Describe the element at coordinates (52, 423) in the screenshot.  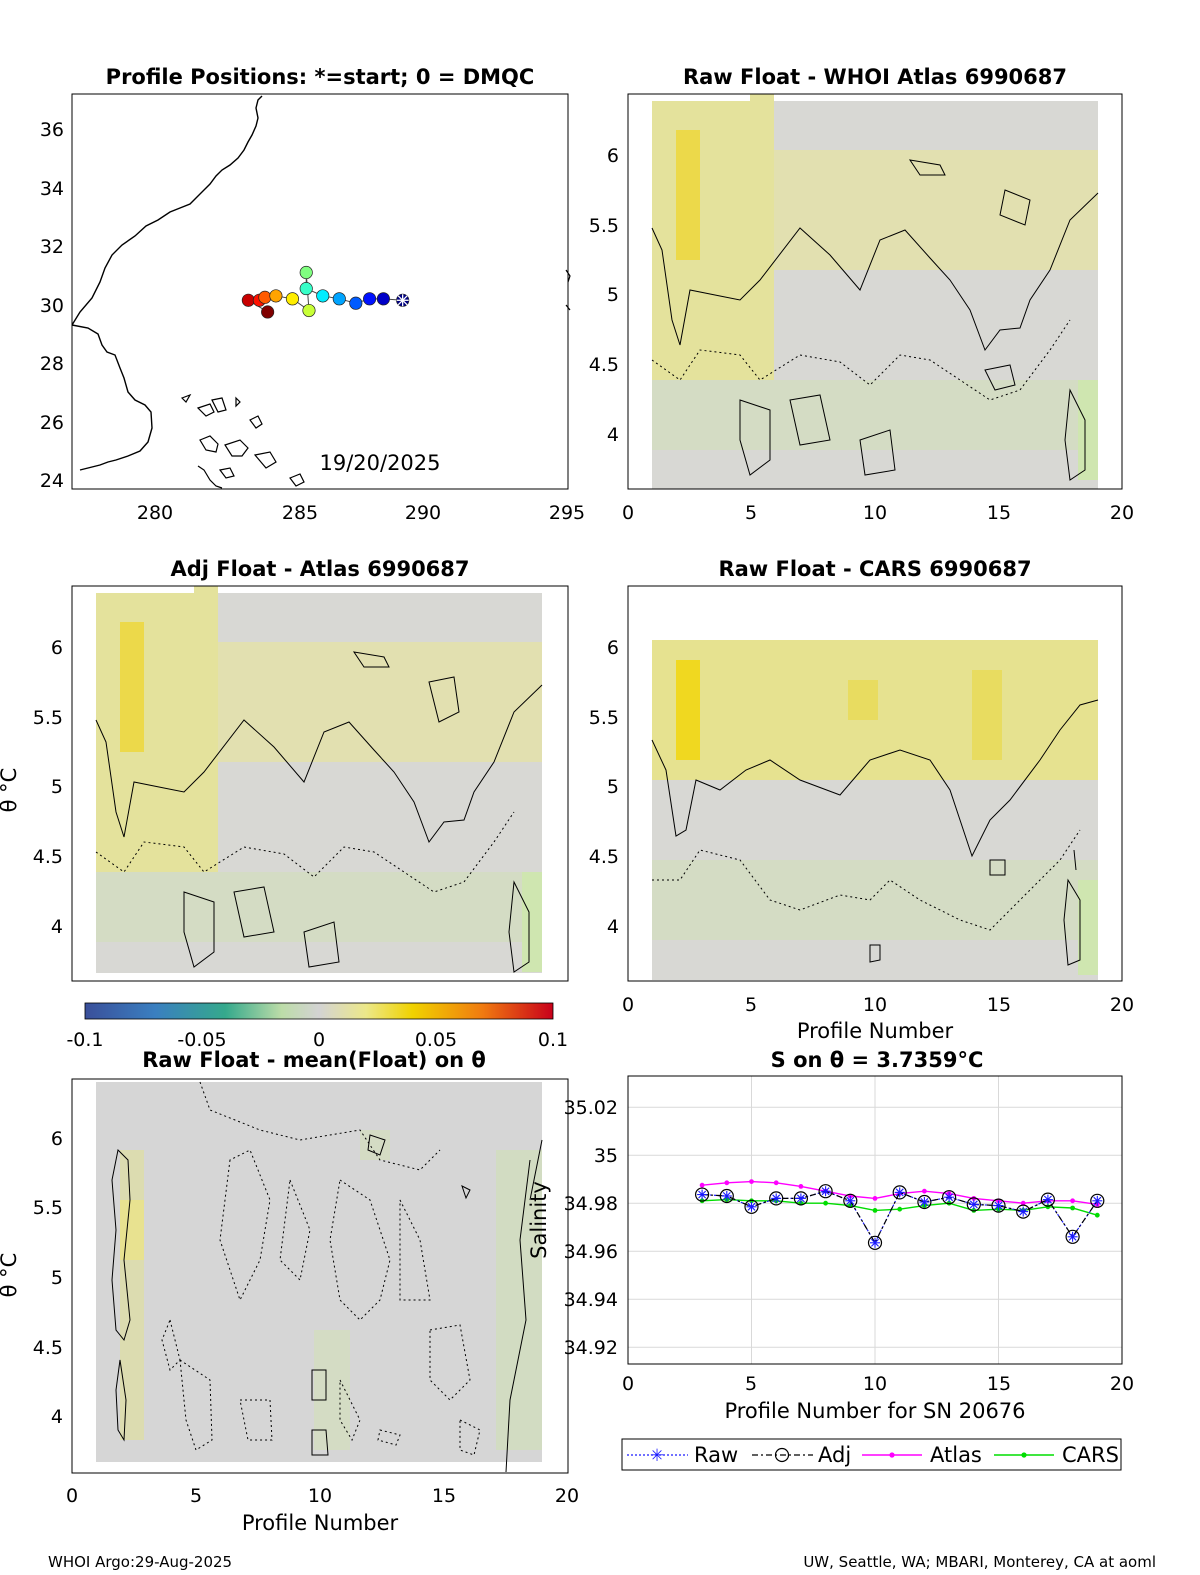
I see `map-ytick: 26` at that location.